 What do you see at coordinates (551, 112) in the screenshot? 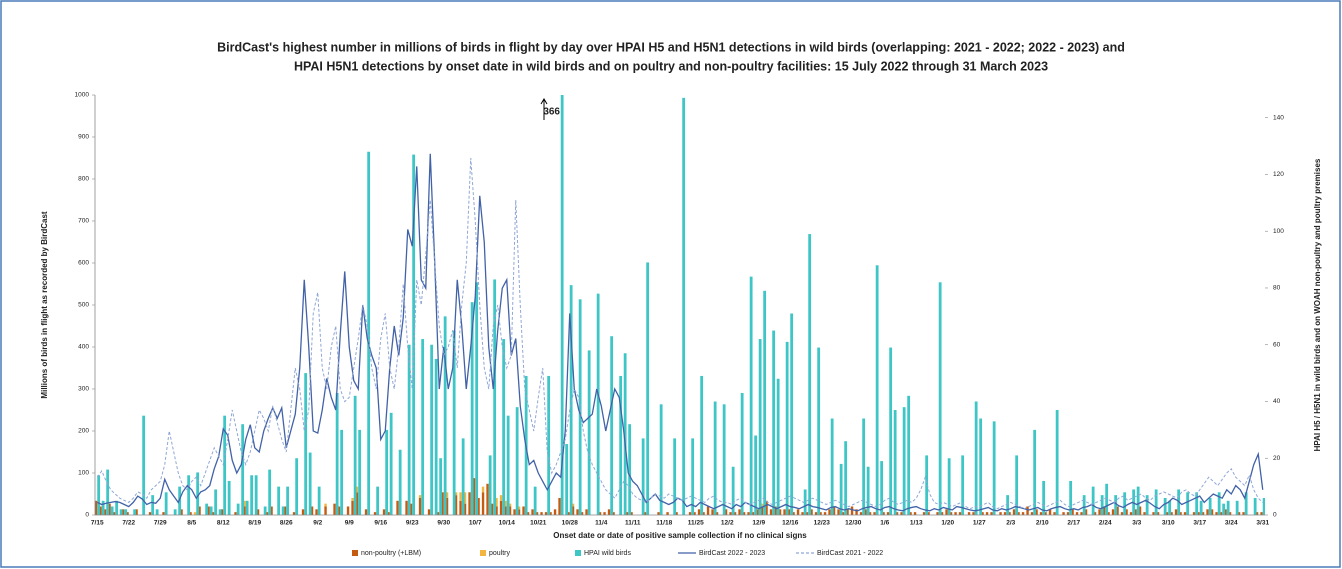
I see `annotation: 366` at bounding box center [551, 112].